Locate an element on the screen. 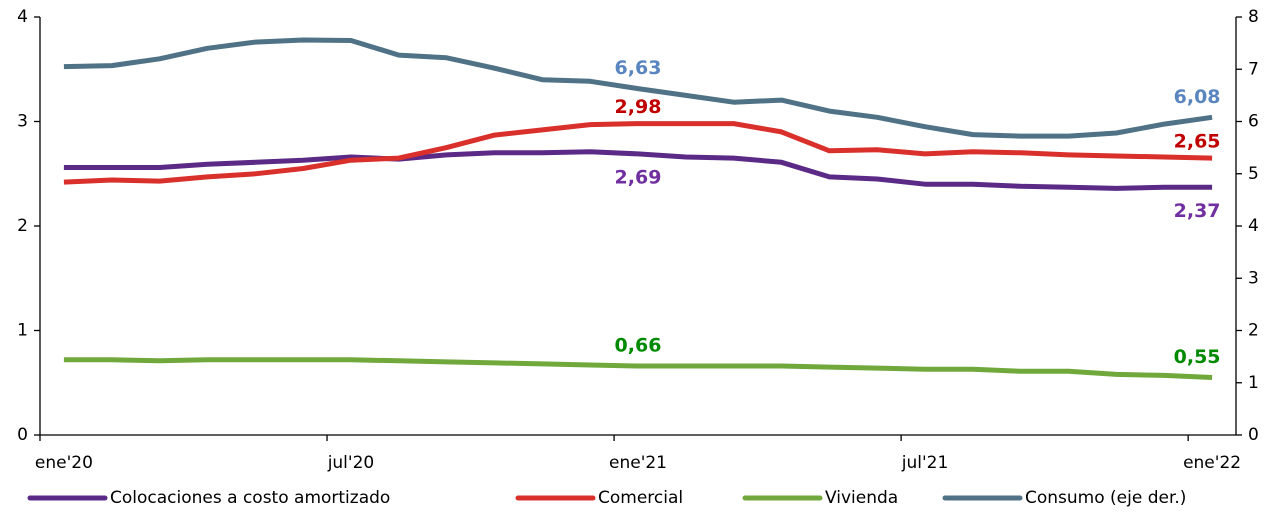 Image resolution: width=1279 pixels, height=514 pixels. y2-tick-label: 0 is located at coordinates (1253, 435).